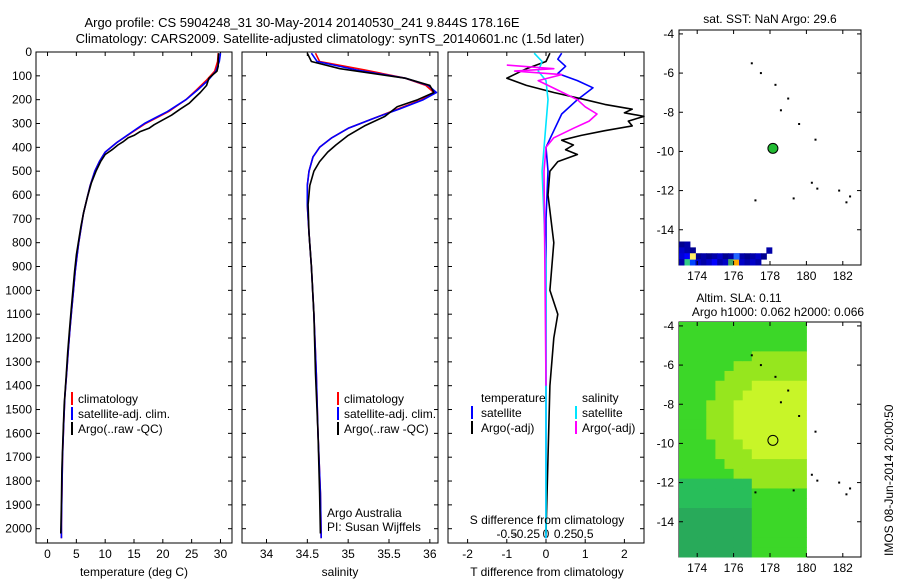 The width and height of the screenshot is (900, 580). I want to click on sla-field, so click(743, 440).